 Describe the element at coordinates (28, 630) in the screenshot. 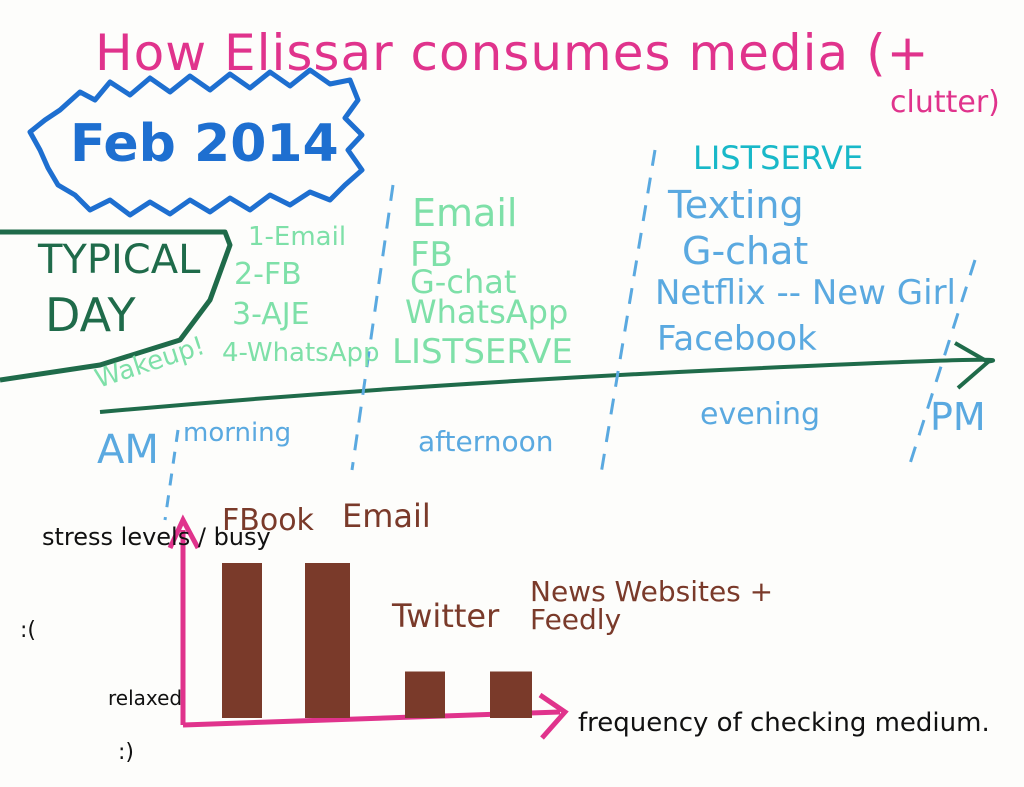

I see `stressed-face: :(` at that location.